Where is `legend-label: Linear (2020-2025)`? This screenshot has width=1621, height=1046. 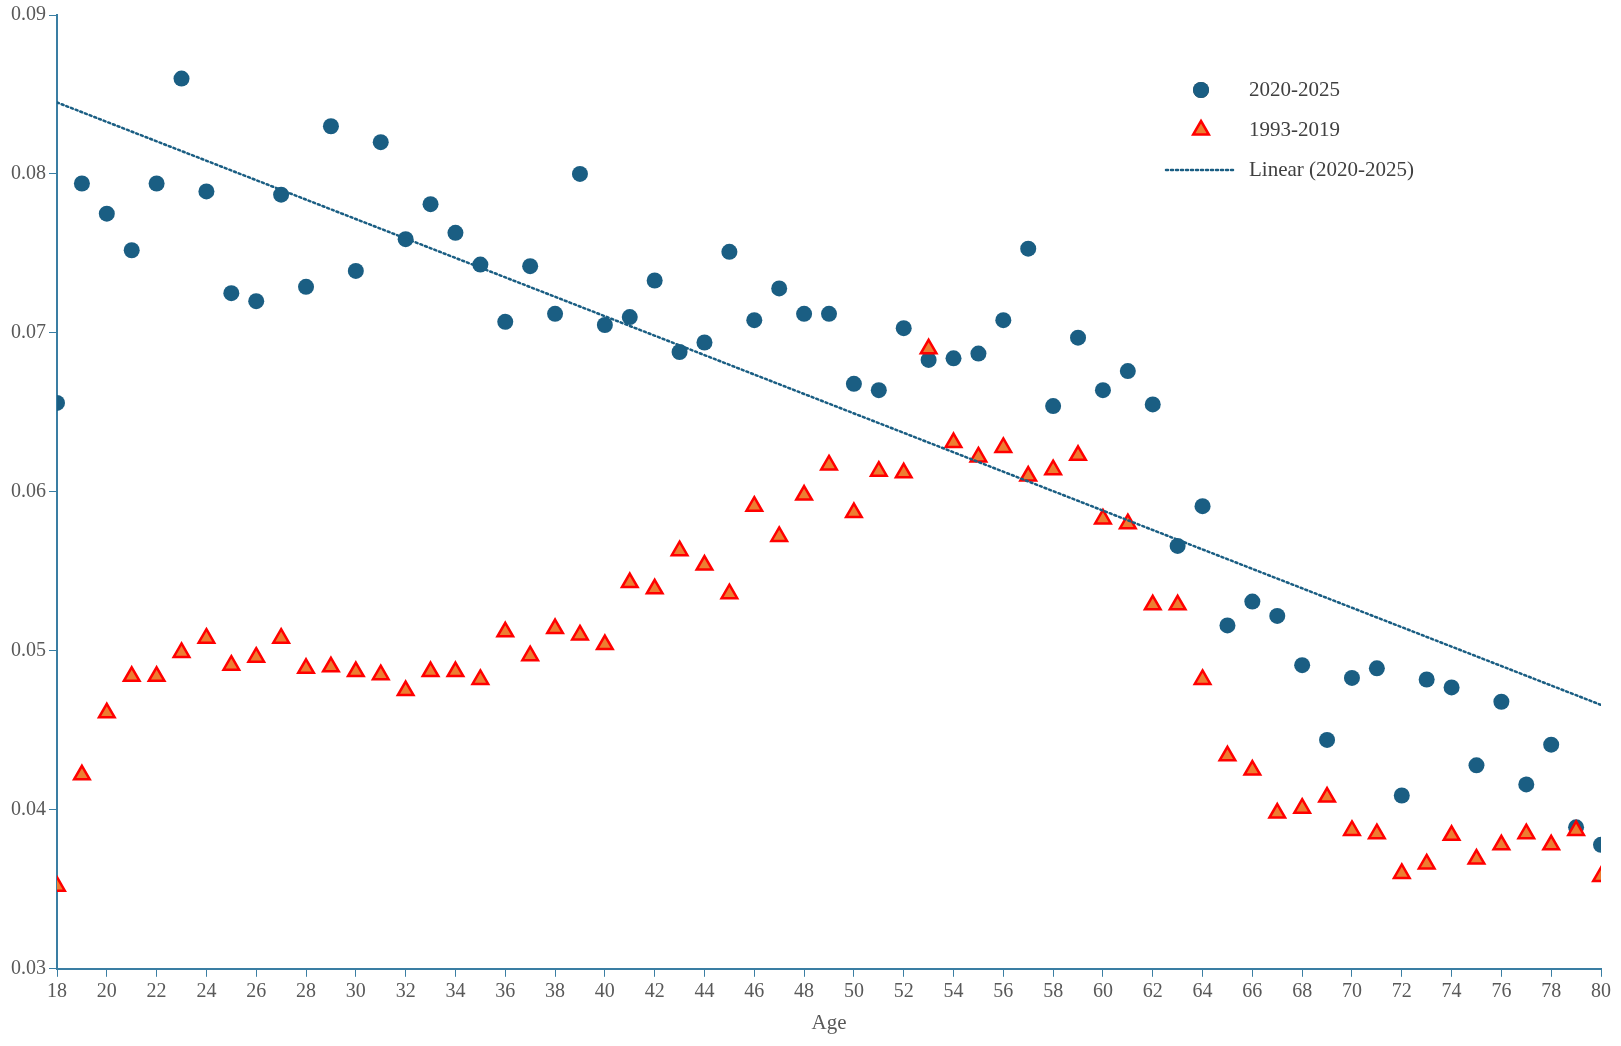
legend-label: Linear (2020-2025) is located at coordinates (1332, 168).